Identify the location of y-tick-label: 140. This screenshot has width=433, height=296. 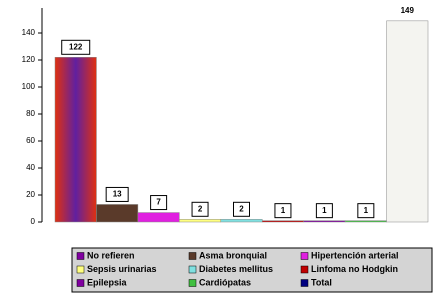
(29, 32).